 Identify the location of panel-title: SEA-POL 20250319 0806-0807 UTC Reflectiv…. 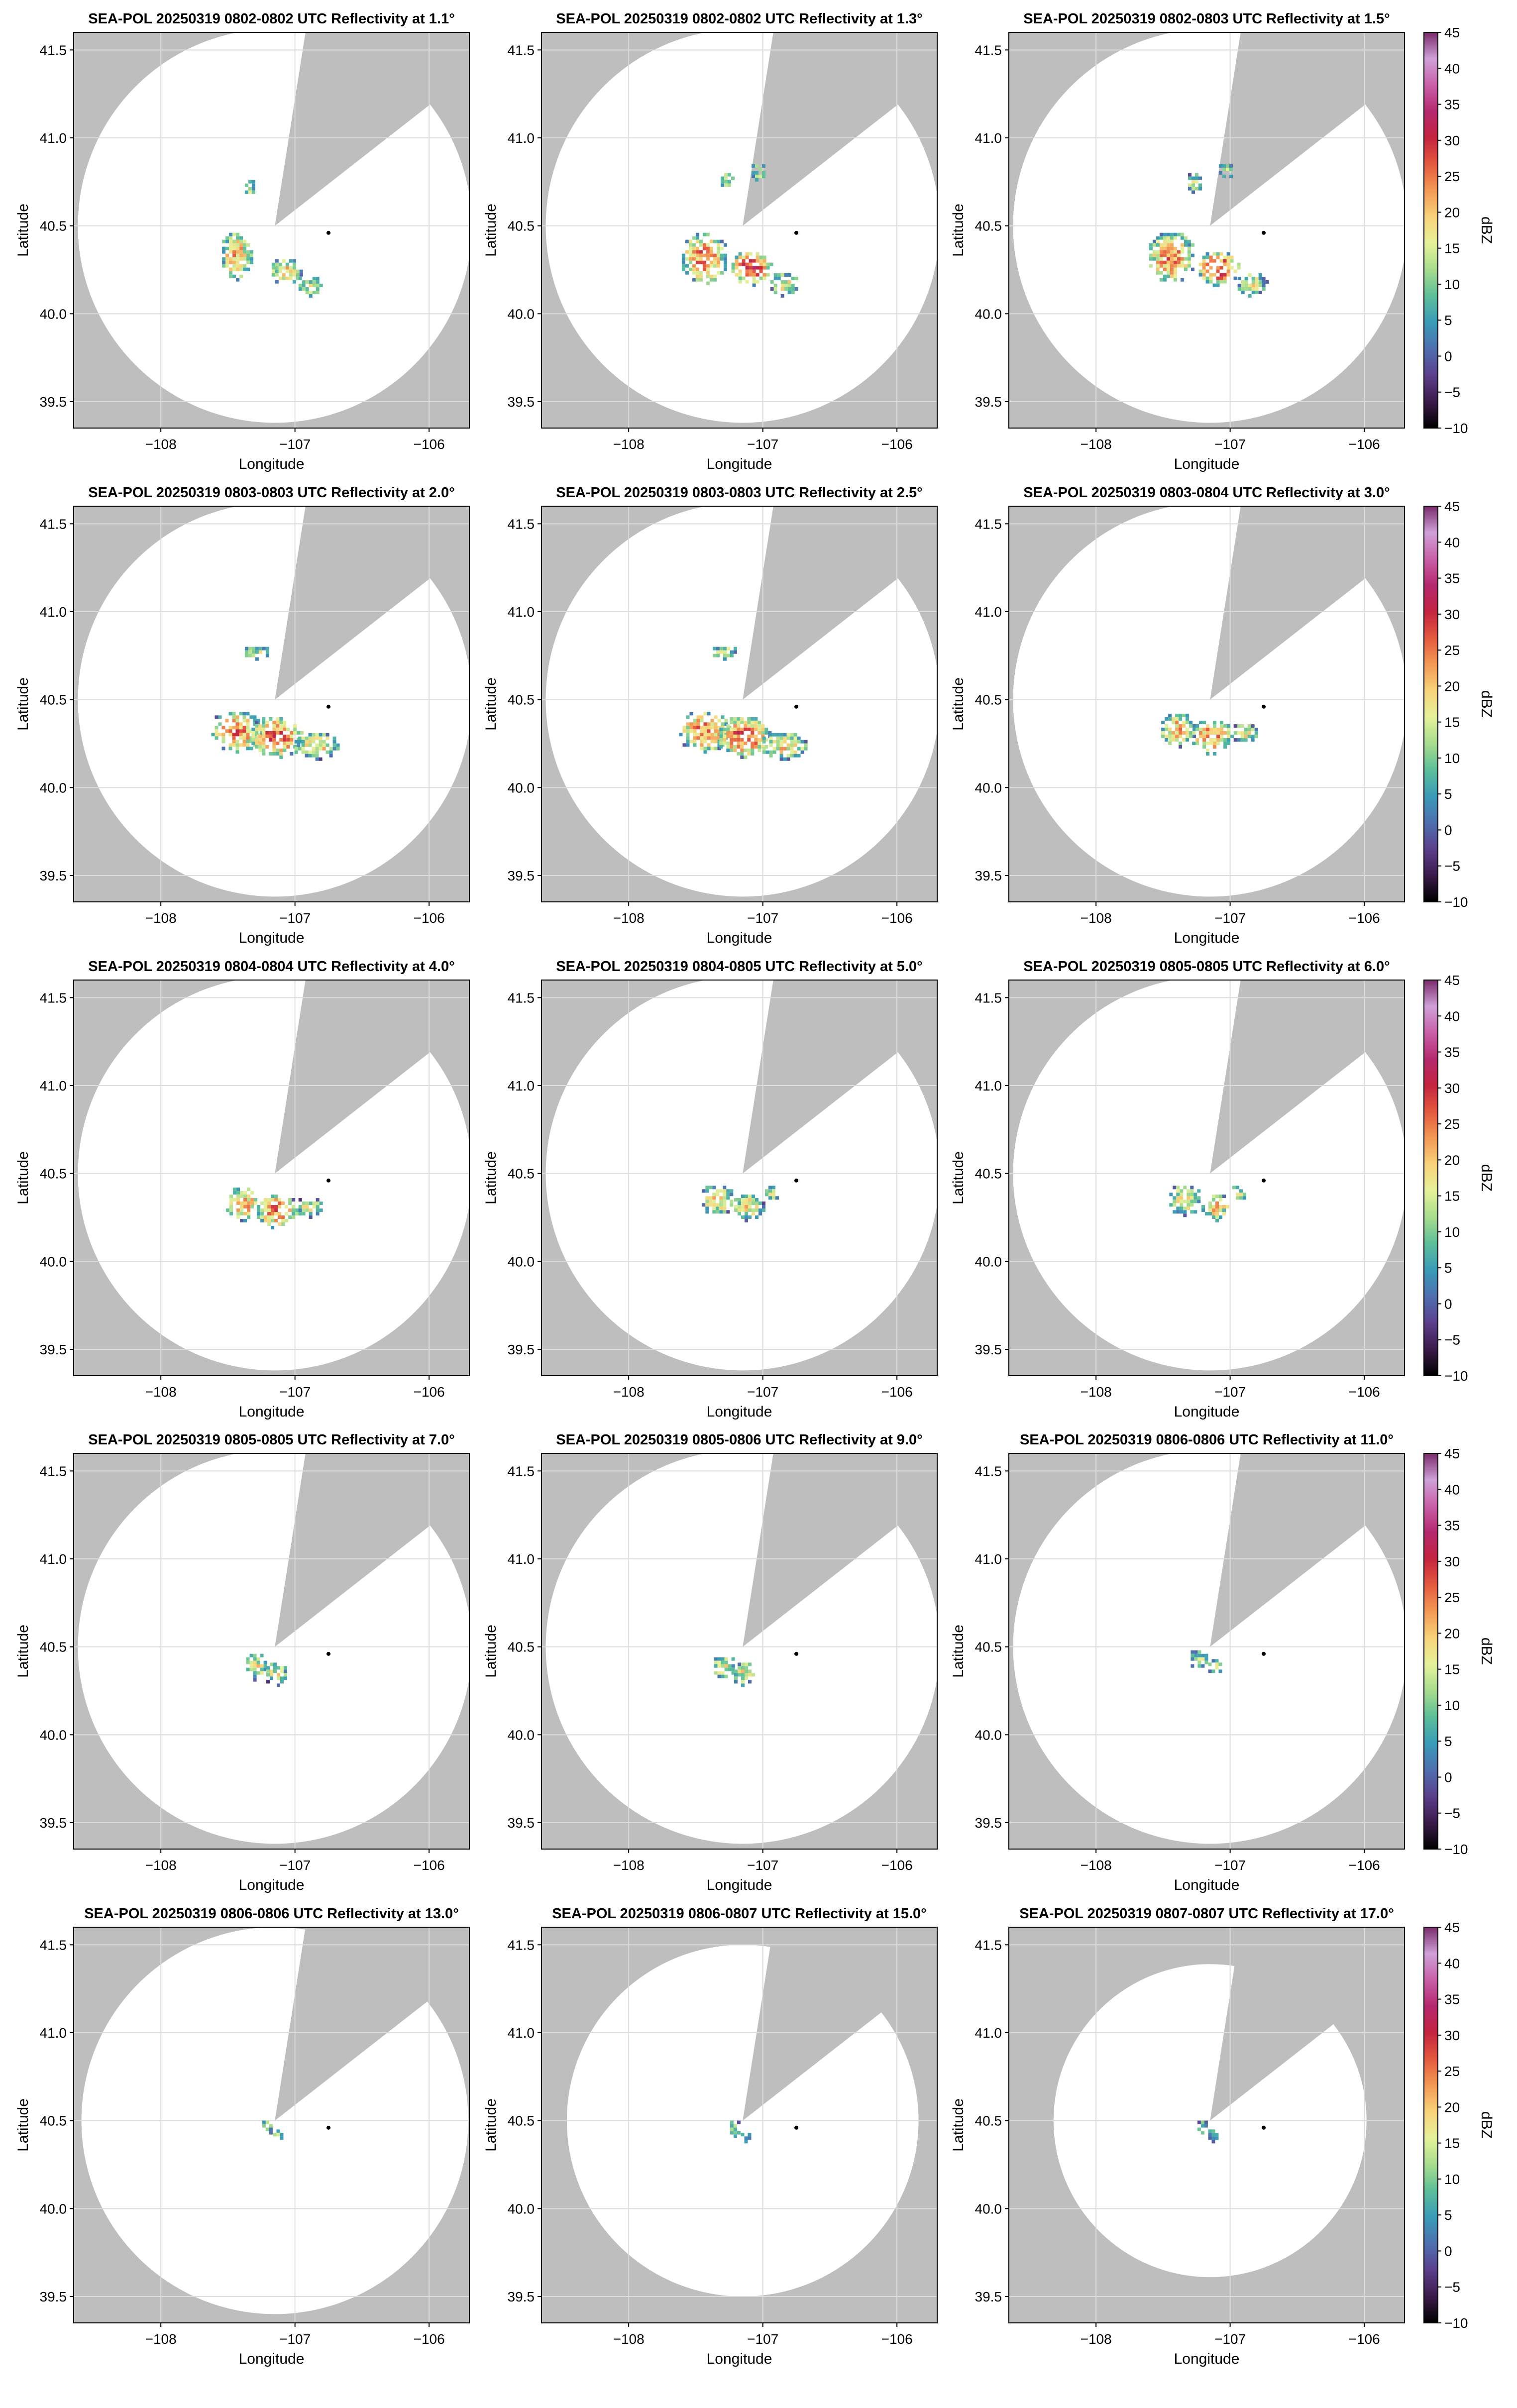
(740, 1914).